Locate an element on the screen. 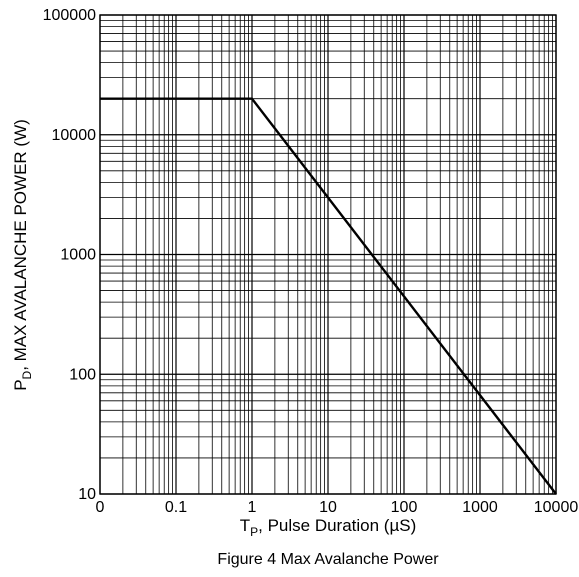 The width and height of the screenshot is (579, 577). y-tick-label: 1000 is located at coordinates (78, 255).